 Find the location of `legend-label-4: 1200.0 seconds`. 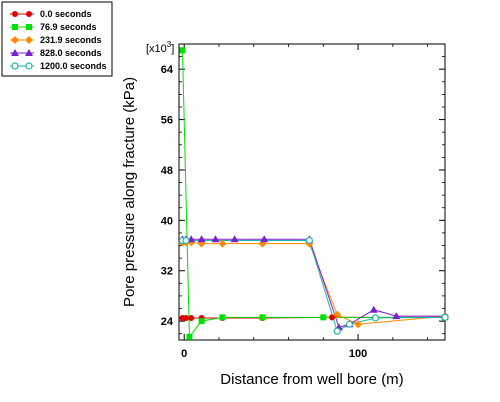

legend-label-4: 1200.0 seconds is located at coordinates (73, 66).